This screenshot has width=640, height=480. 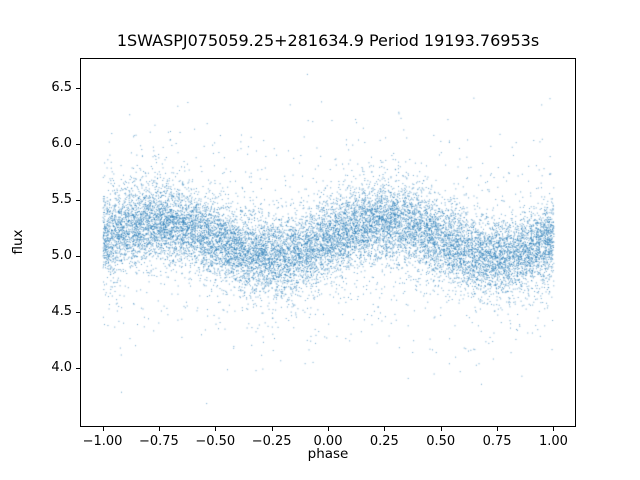 I want to click on x-tick-label: −0.25, so click(x=271, y=441).